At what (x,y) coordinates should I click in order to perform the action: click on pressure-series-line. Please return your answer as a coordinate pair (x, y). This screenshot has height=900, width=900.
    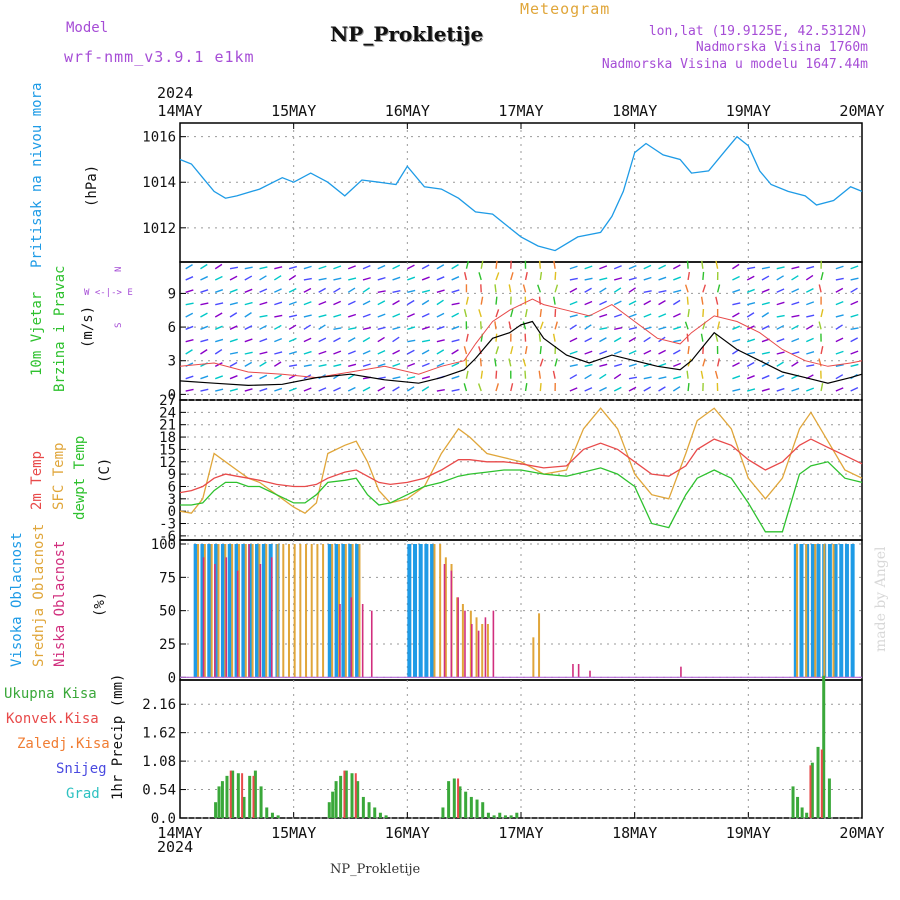
    Looking at the image, I should click on (521, 193).